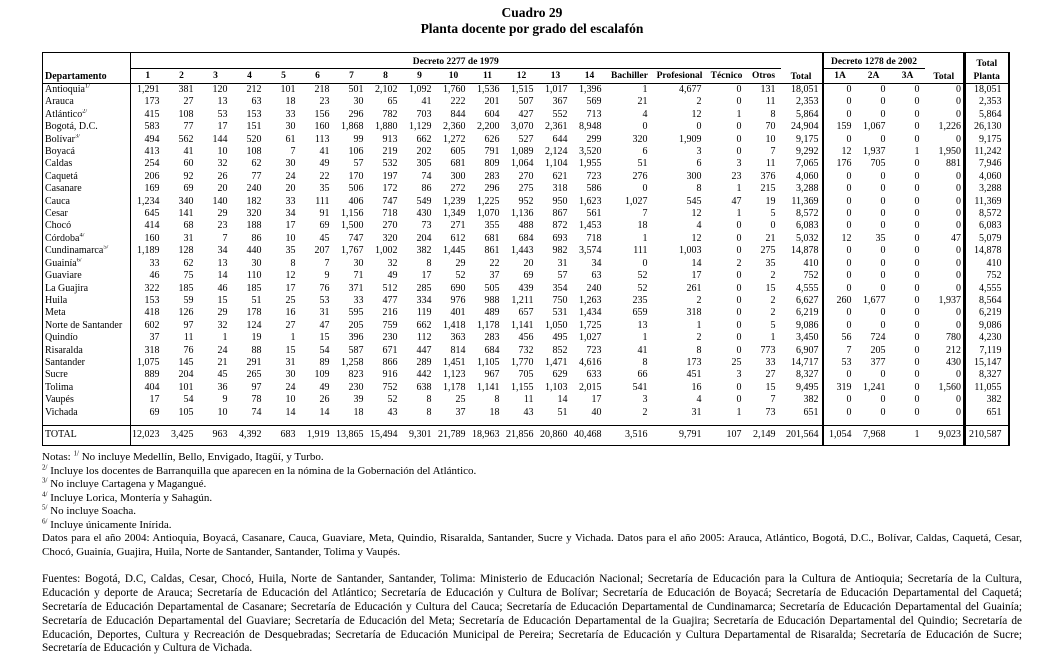 The height and width of the screenshot is (668, 1064). I want to click on value-cell: 976, so click(458, 300).